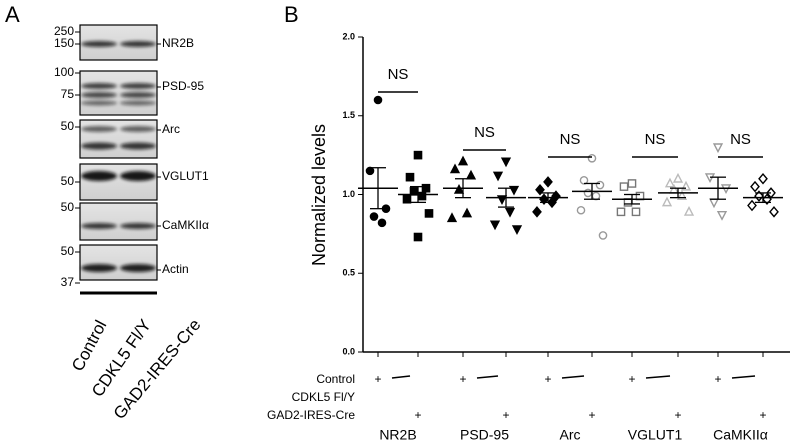 This screenshot has width=800, height=445. What do you see at coordinates (655, 435) in the screenshot?
I see `group-label: VGLUT1` at bounding box center [655, 435].